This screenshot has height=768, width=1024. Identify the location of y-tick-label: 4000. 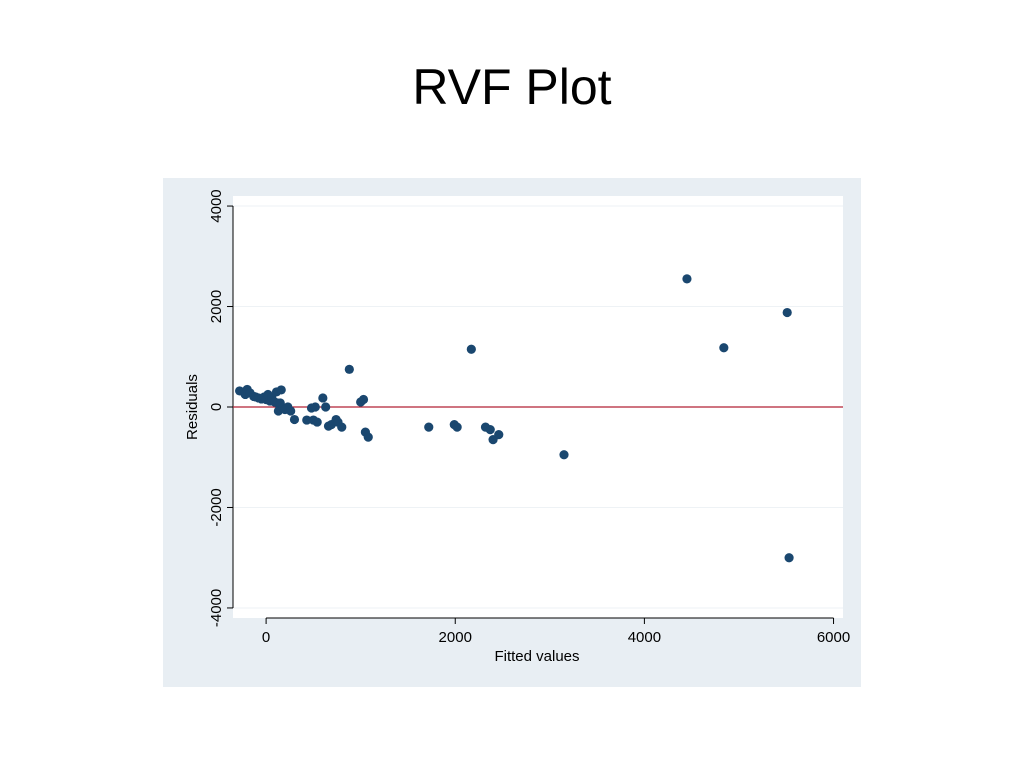
(216, 205).